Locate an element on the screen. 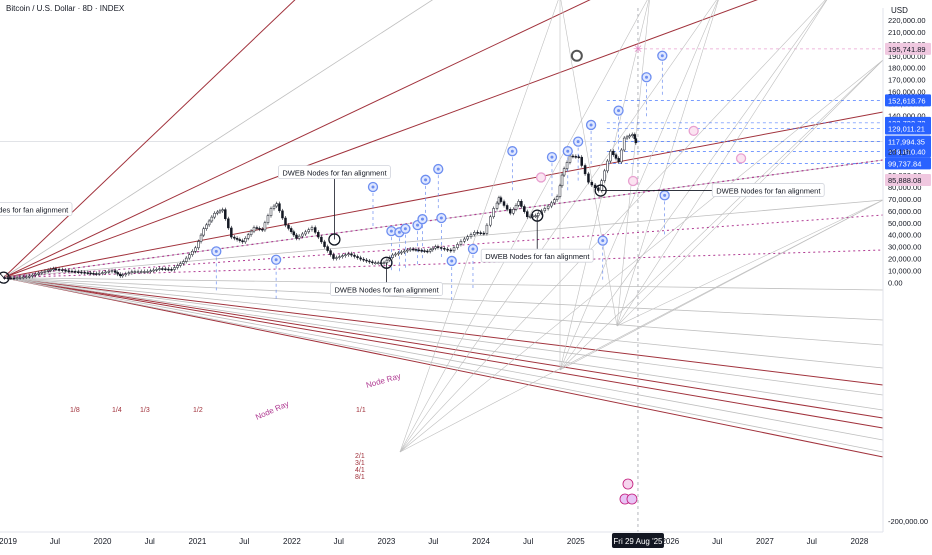 The width and height of the screenshot is (932, 555). x-tick-label: 2023 is located at coordinates (387, 541).